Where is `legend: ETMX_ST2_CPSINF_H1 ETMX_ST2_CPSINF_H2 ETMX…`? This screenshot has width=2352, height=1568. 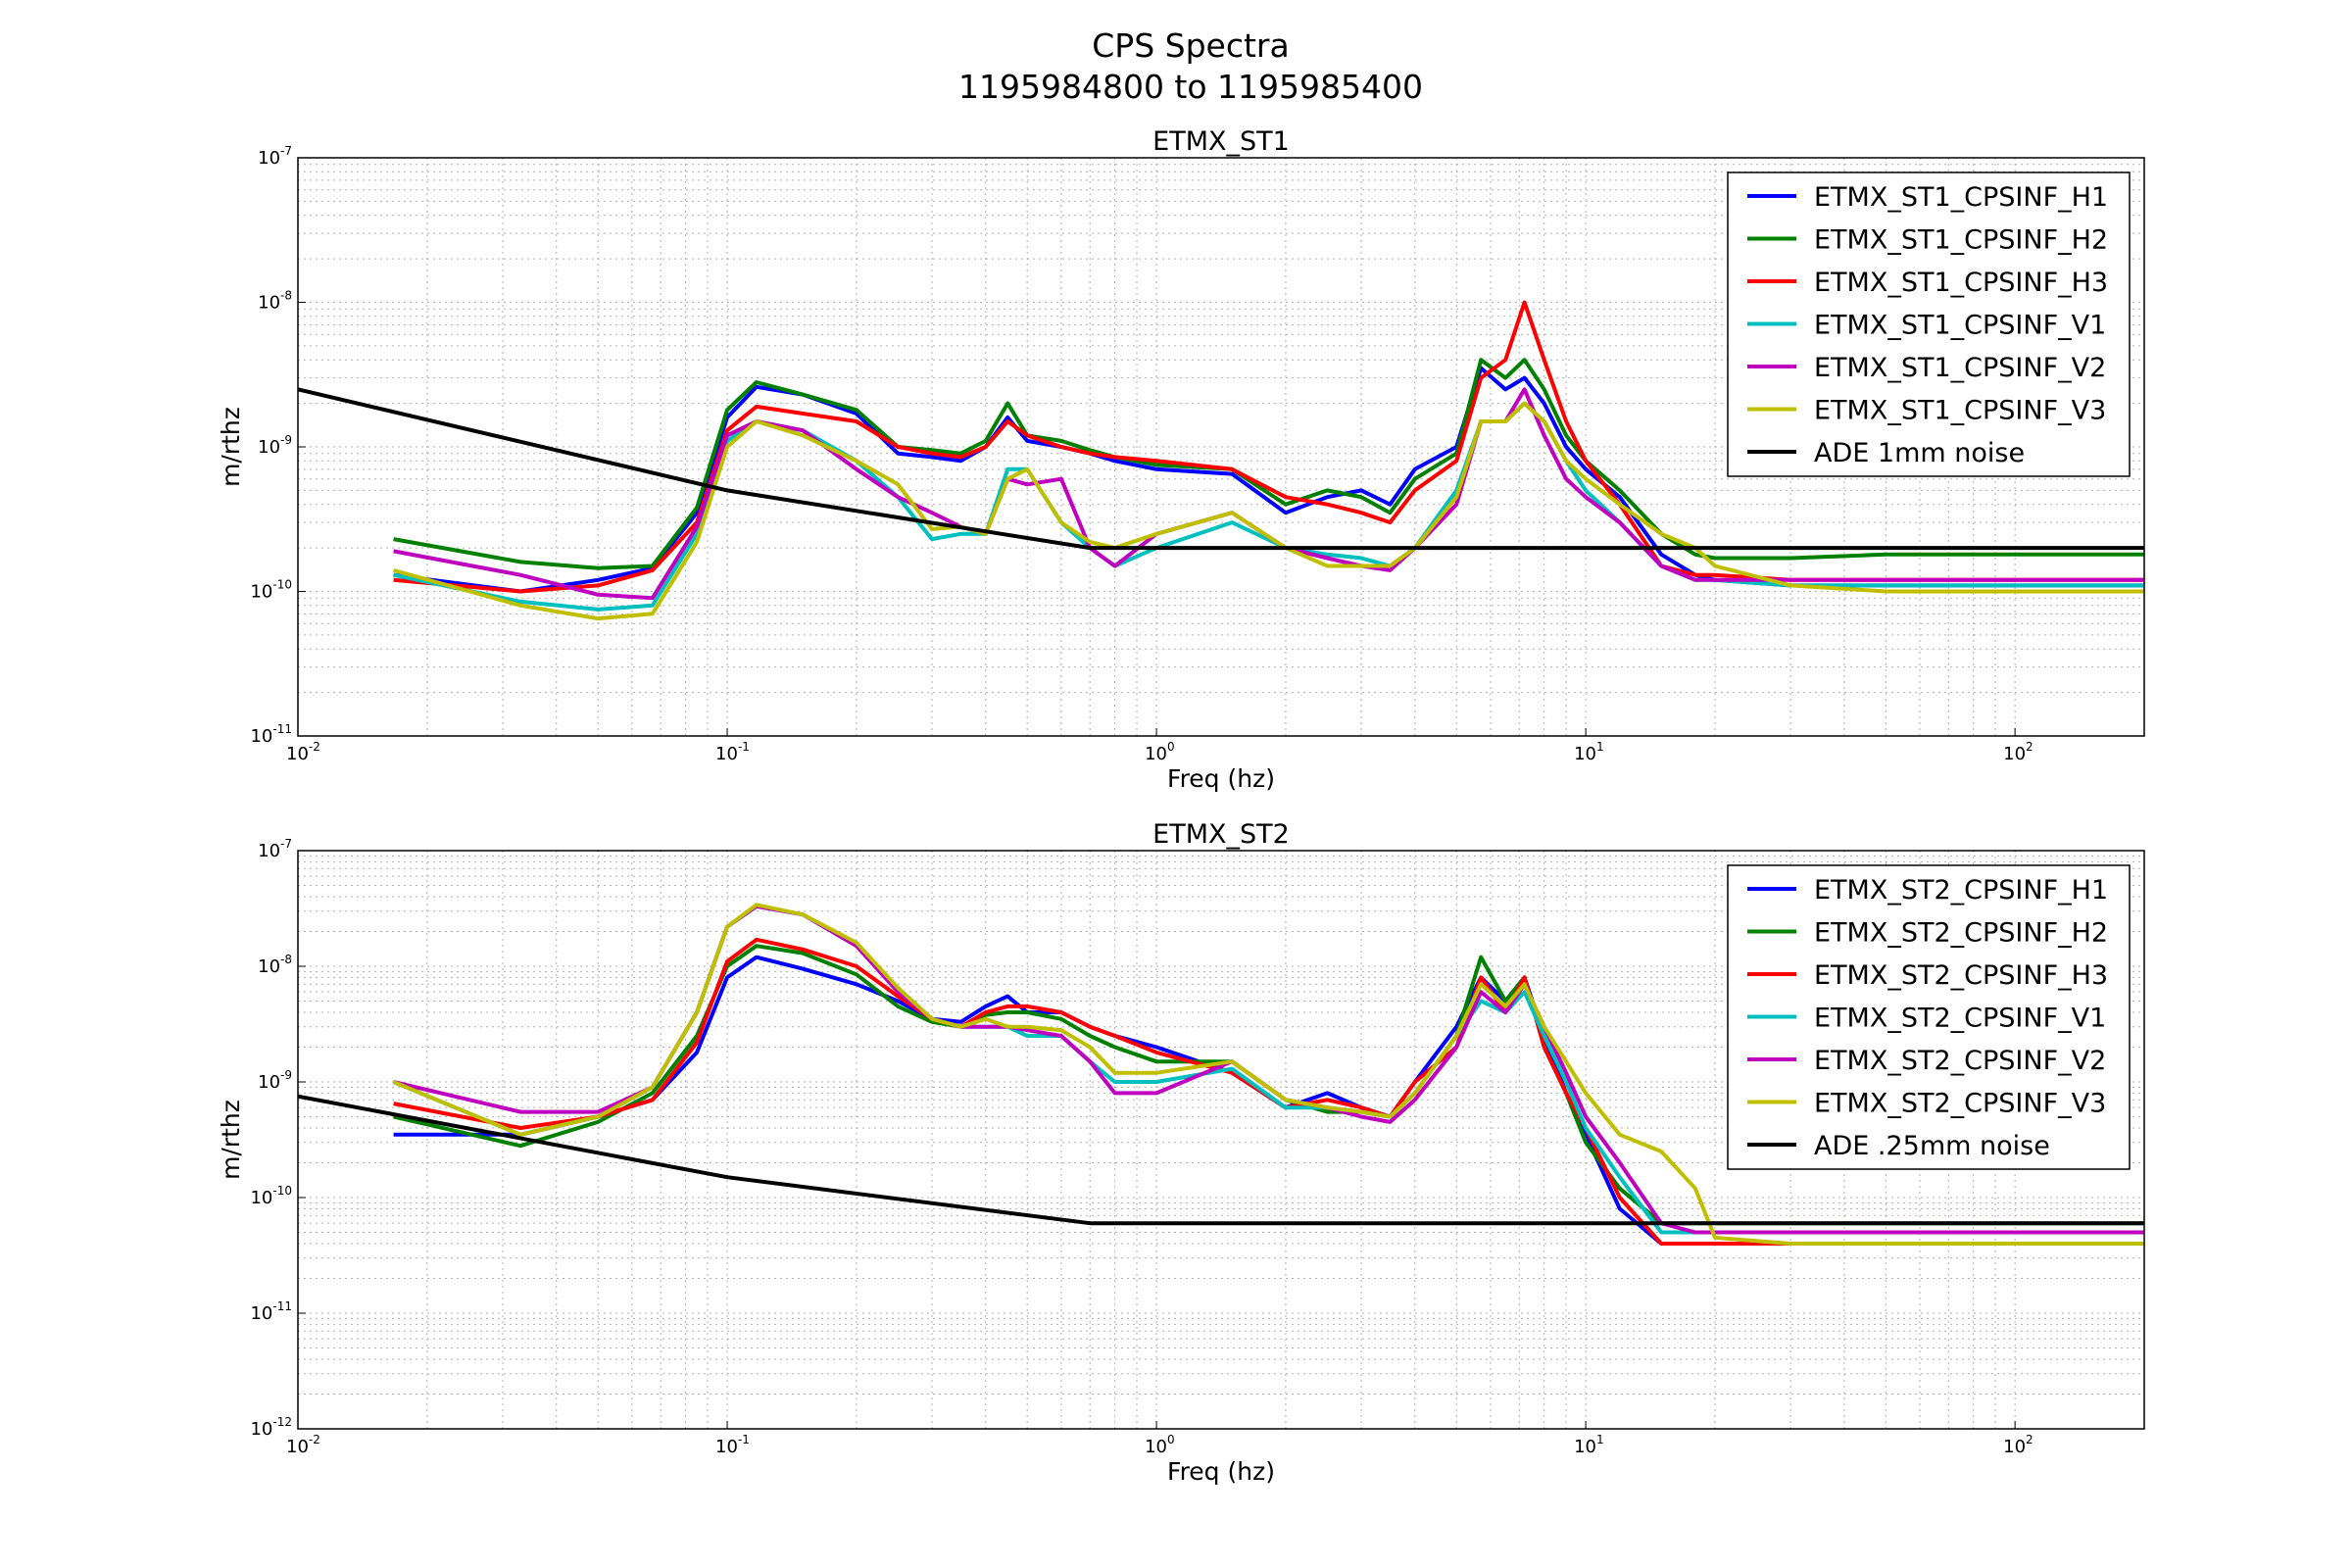
legend: ETMX_ST2_CPSINF_H1 ETMX_ST2_CPSINF_H2 ETMX… is located at coordinates (1929, 1017).